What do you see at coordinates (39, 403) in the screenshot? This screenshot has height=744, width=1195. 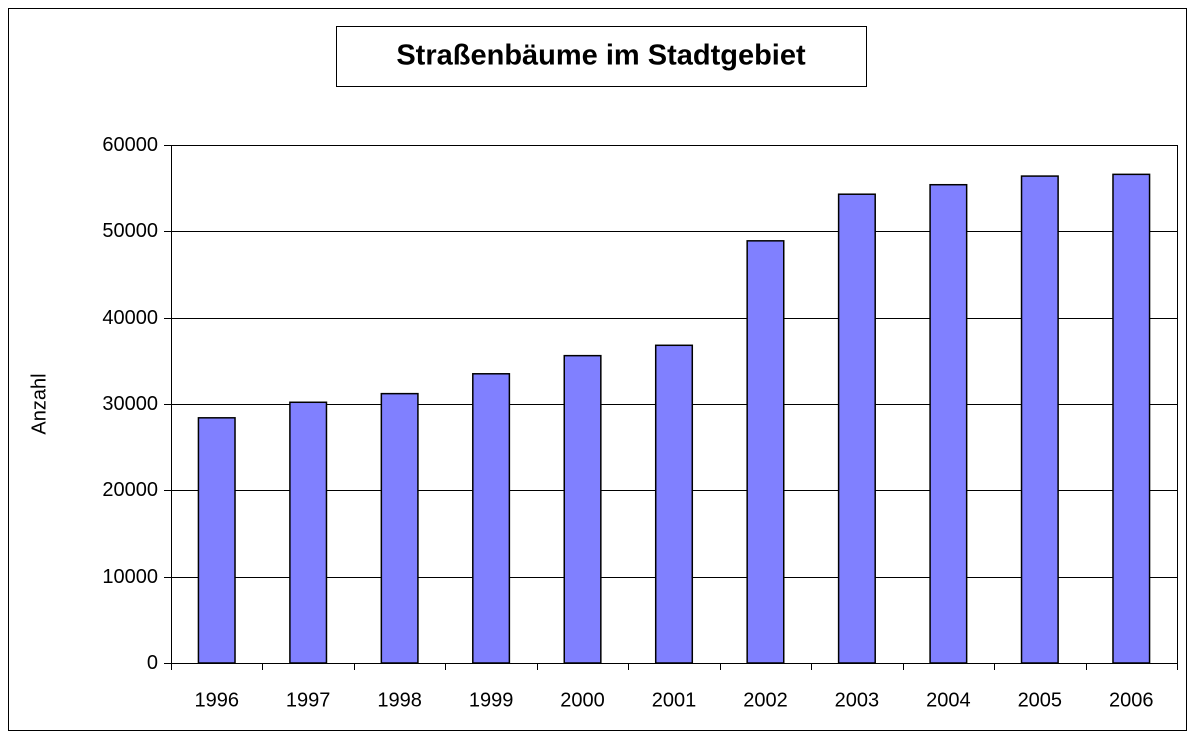 I see `y-axis-label: Anzahl` at bounding box center [39, 403].